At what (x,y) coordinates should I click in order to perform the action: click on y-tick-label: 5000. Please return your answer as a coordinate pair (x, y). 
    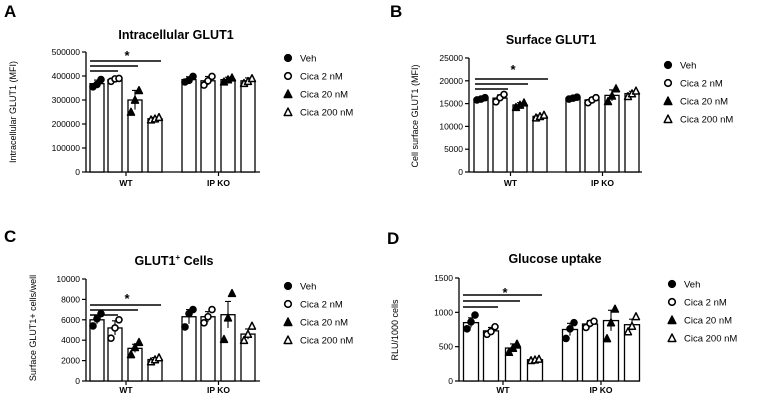
    Looking at the image, I should click on (453, 149).